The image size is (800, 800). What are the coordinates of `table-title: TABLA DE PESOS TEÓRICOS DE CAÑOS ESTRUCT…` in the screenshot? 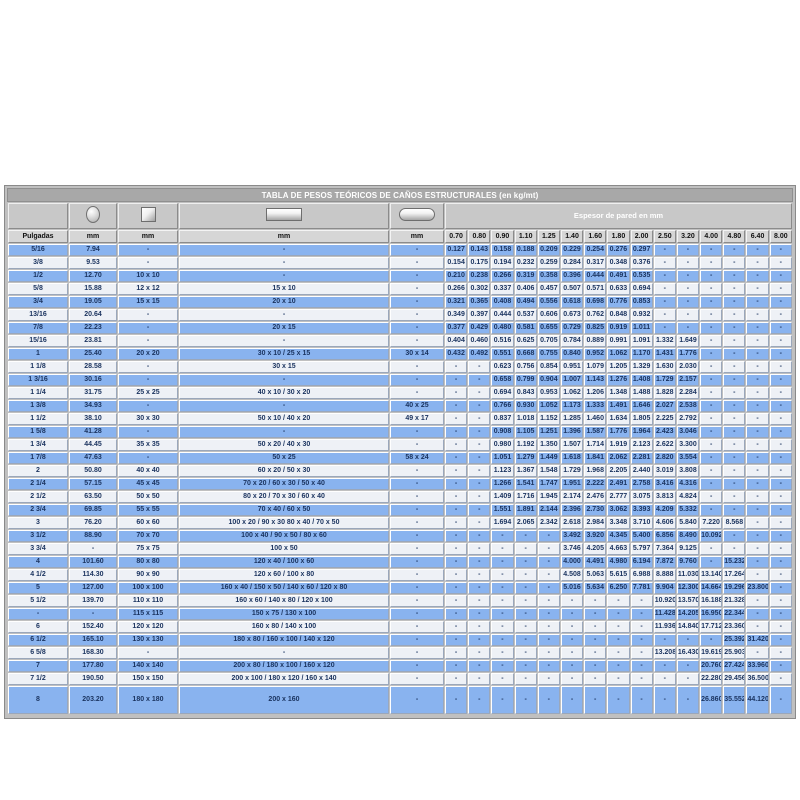 It's located at (400, 195).